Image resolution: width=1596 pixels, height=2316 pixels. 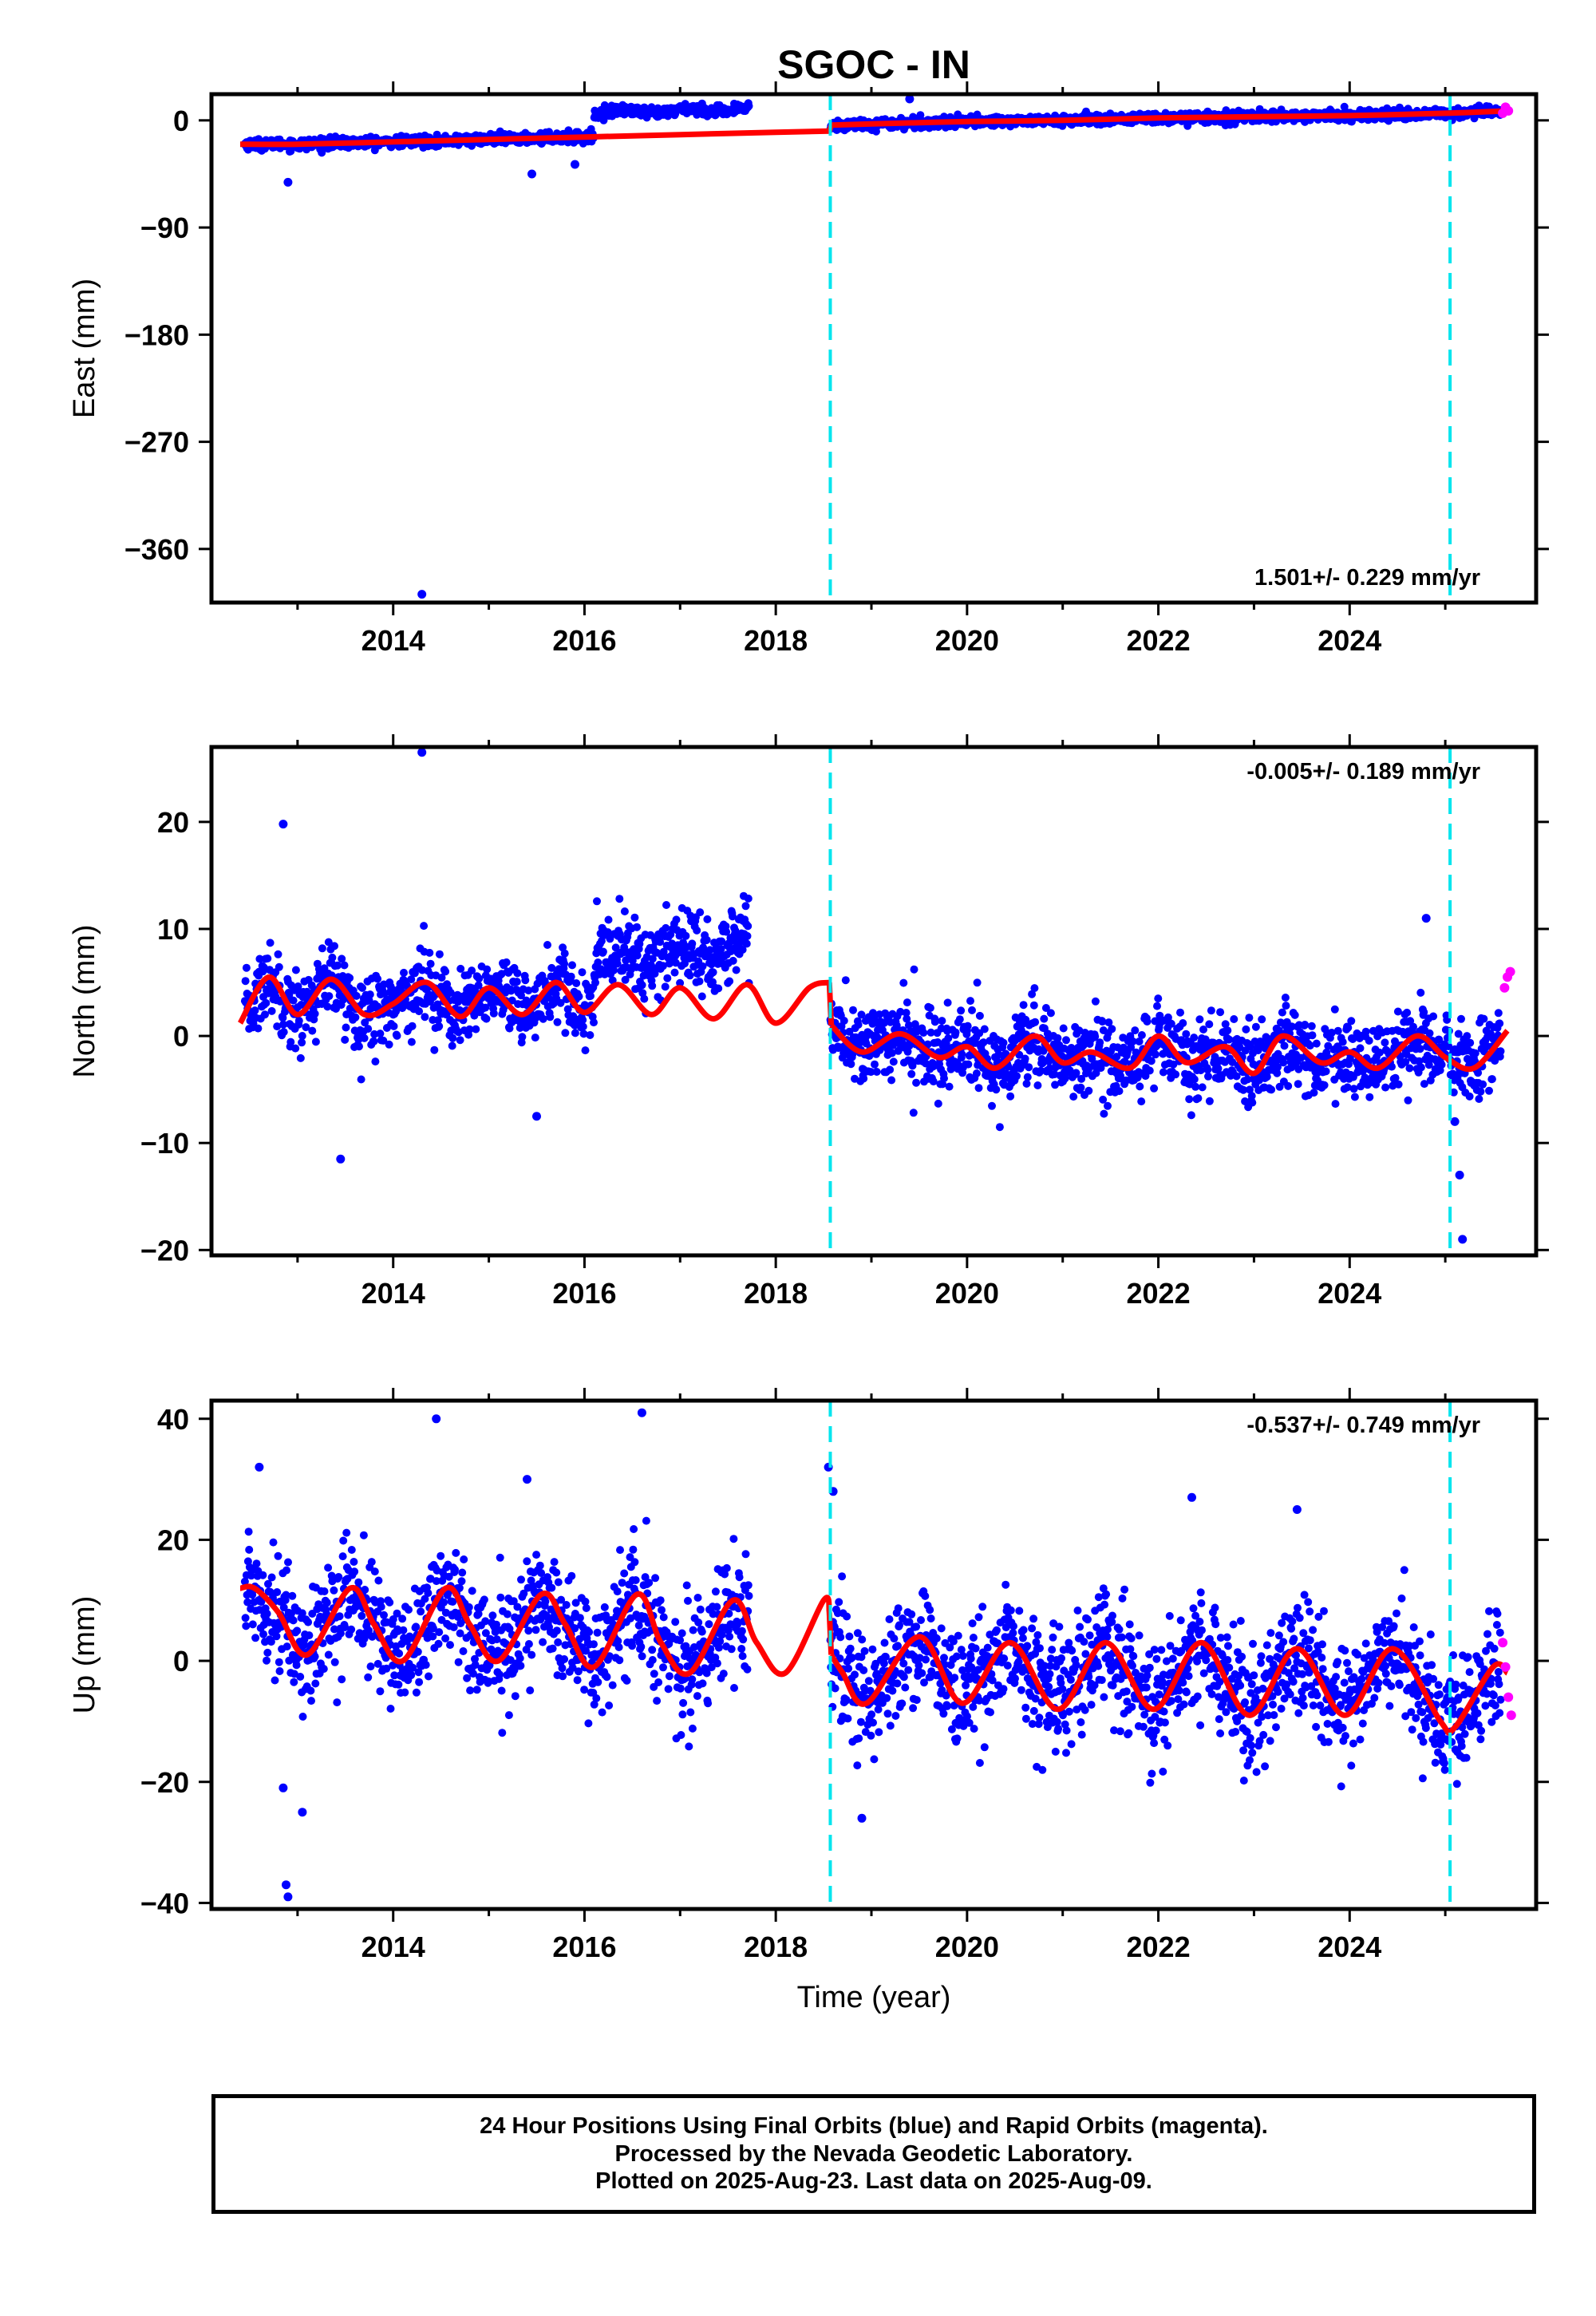 What do you see at coordinates (164, 1143) in the screenshot?
I see `y-tick-label: −10` at bounding box center [164, 1143].